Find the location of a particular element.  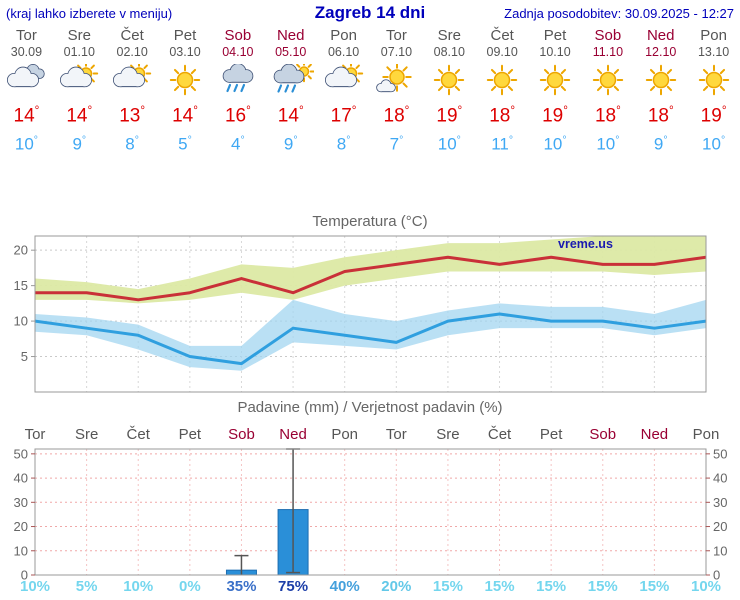

svg-text: 40 is located at coordinates (720, 478).